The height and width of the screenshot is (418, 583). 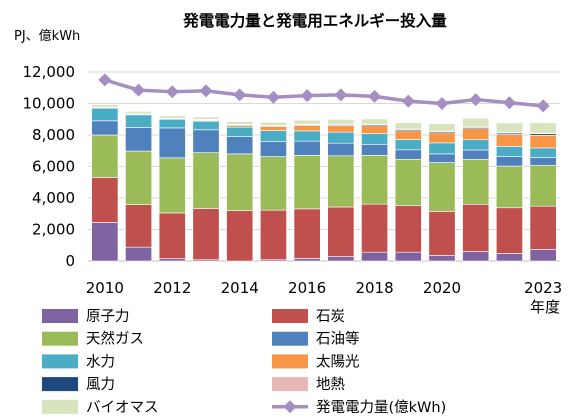 What do you see at coordinates (408, 126) in the screenshot?
I see `bar-バイオマス-2019` at bounding box center [408, 126].